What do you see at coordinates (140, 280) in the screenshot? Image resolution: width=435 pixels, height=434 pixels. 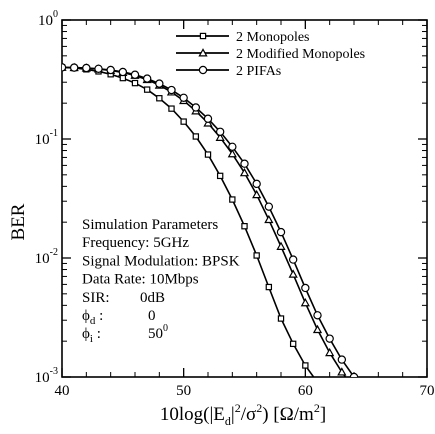 I see `param-datarate: Data Rate: 10Mbps` at bounding box center [140, 280].